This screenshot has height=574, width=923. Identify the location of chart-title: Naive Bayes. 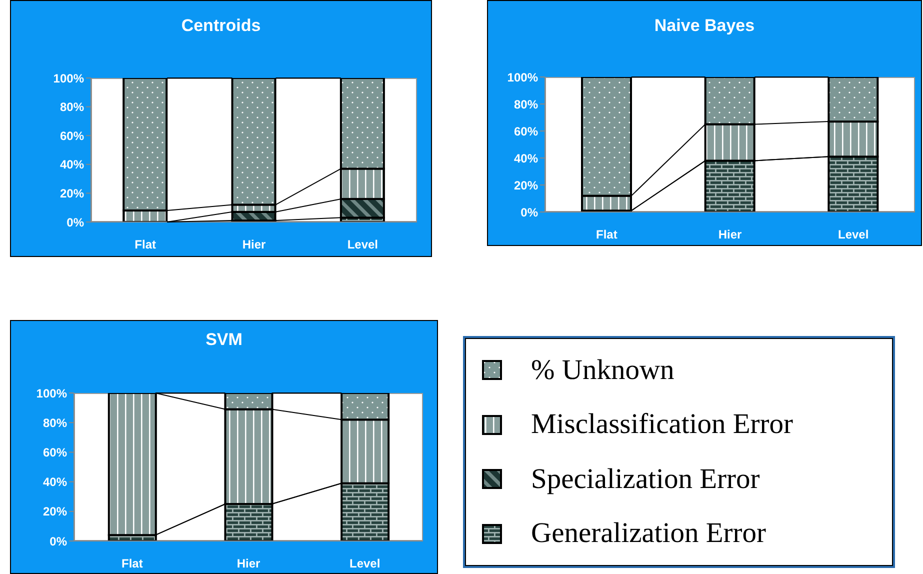
(704, 26).